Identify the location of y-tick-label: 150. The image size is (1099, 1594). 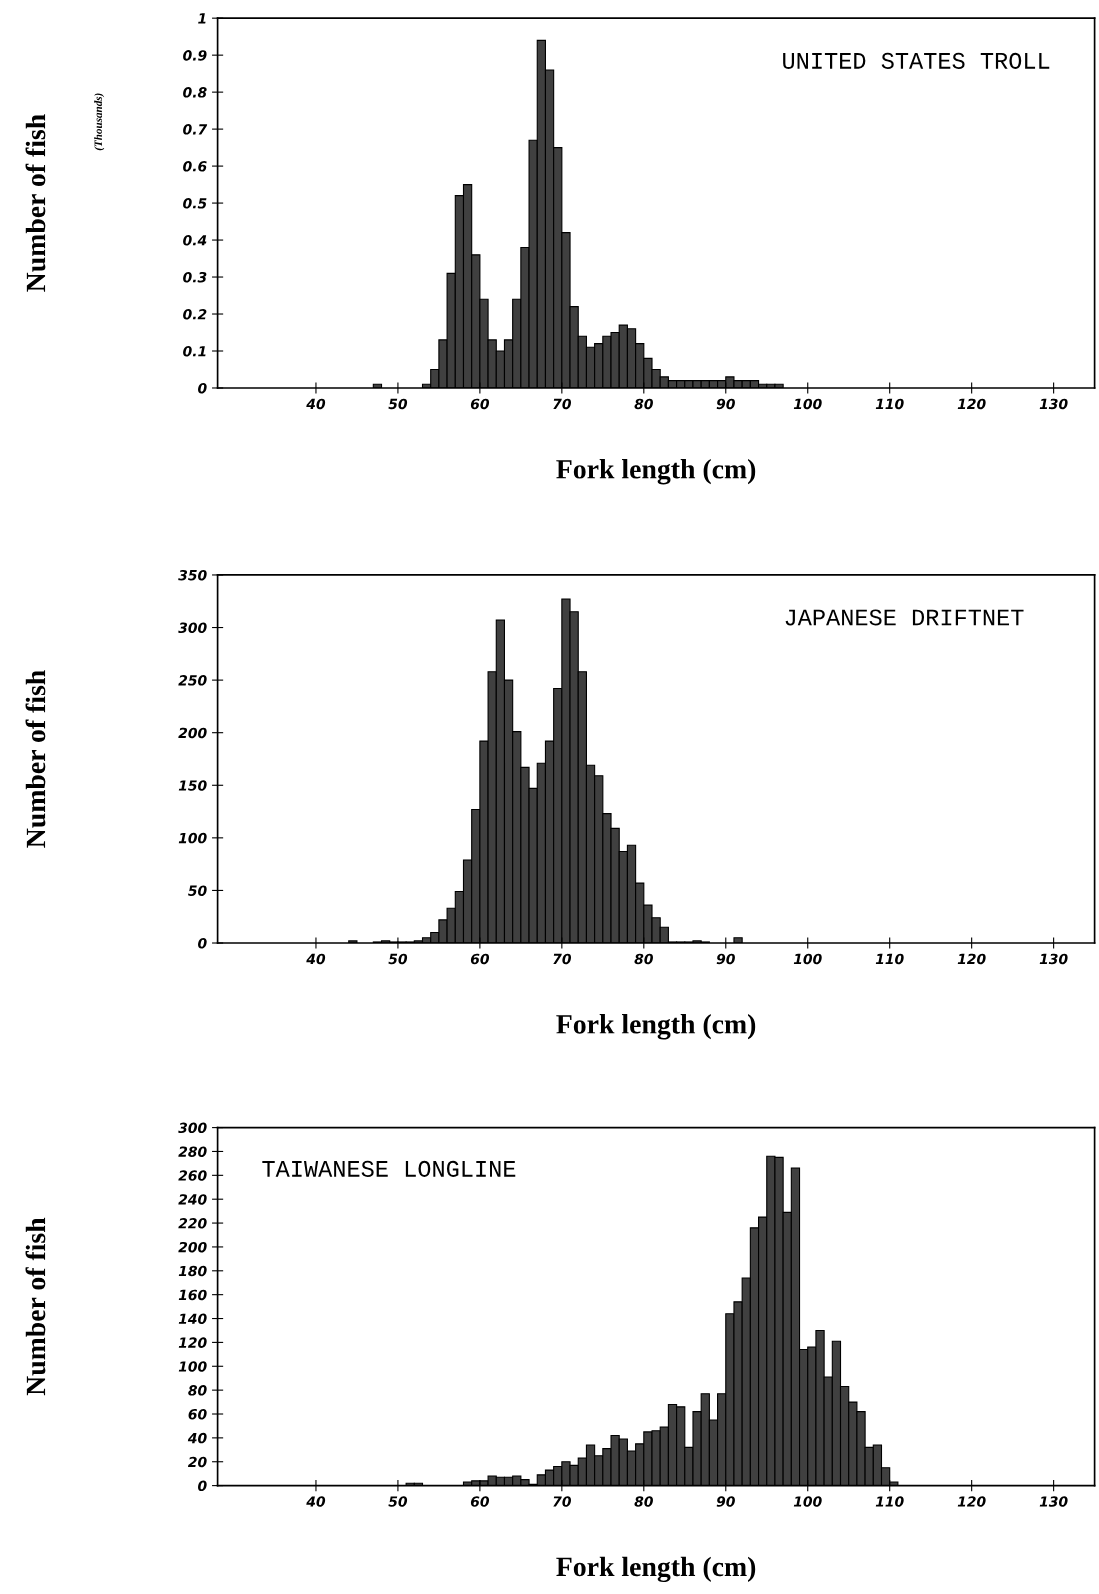
(192, 785).